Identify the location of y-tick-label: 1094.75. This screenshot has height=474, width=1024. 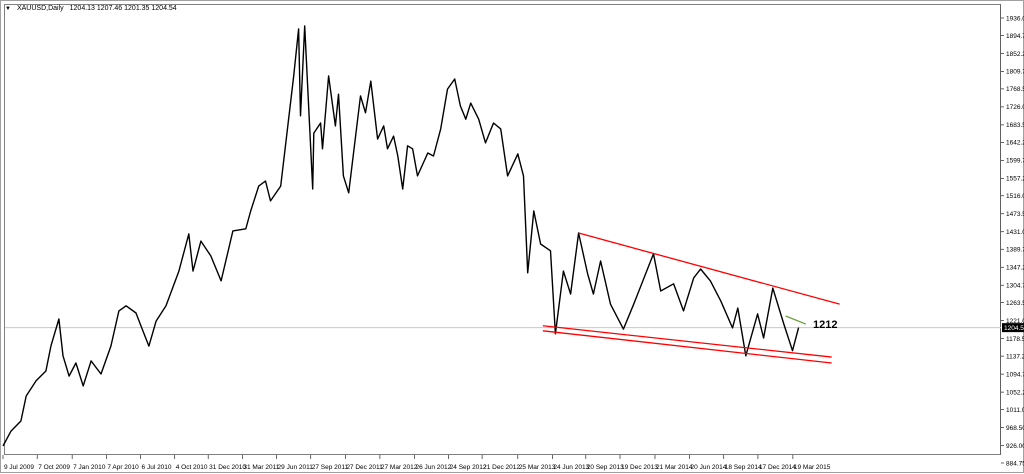
(1015, 374).